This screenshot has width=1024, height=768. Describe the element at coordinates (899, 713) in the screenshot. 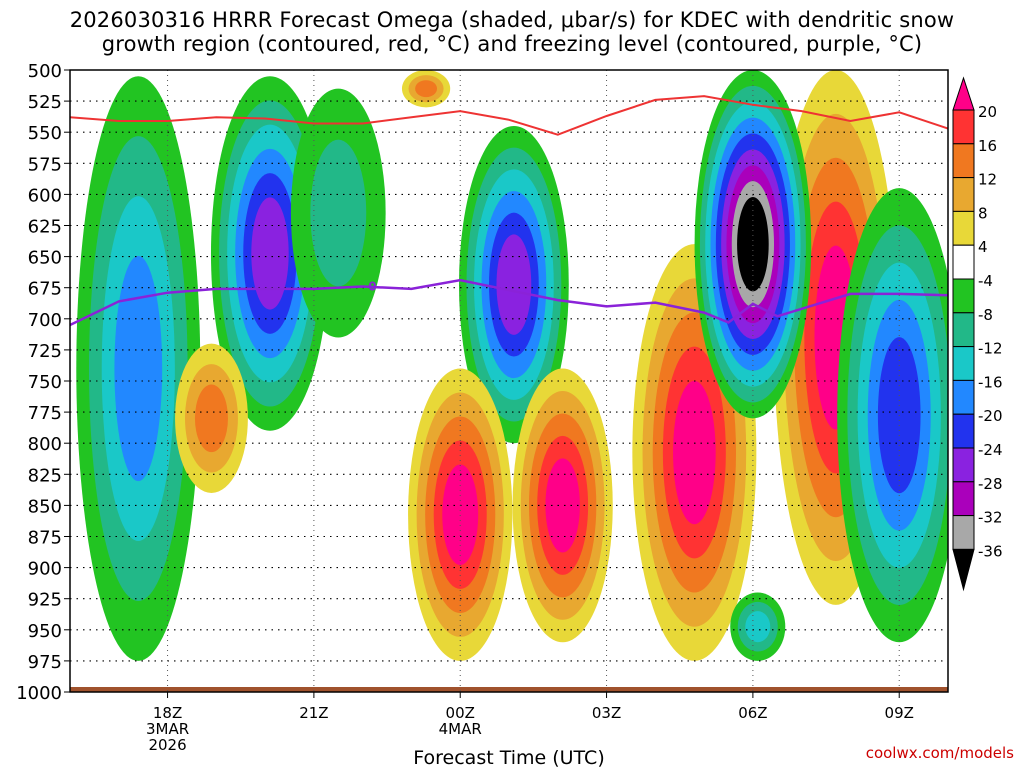

I see `x-tick-label: 09Z` at that location.